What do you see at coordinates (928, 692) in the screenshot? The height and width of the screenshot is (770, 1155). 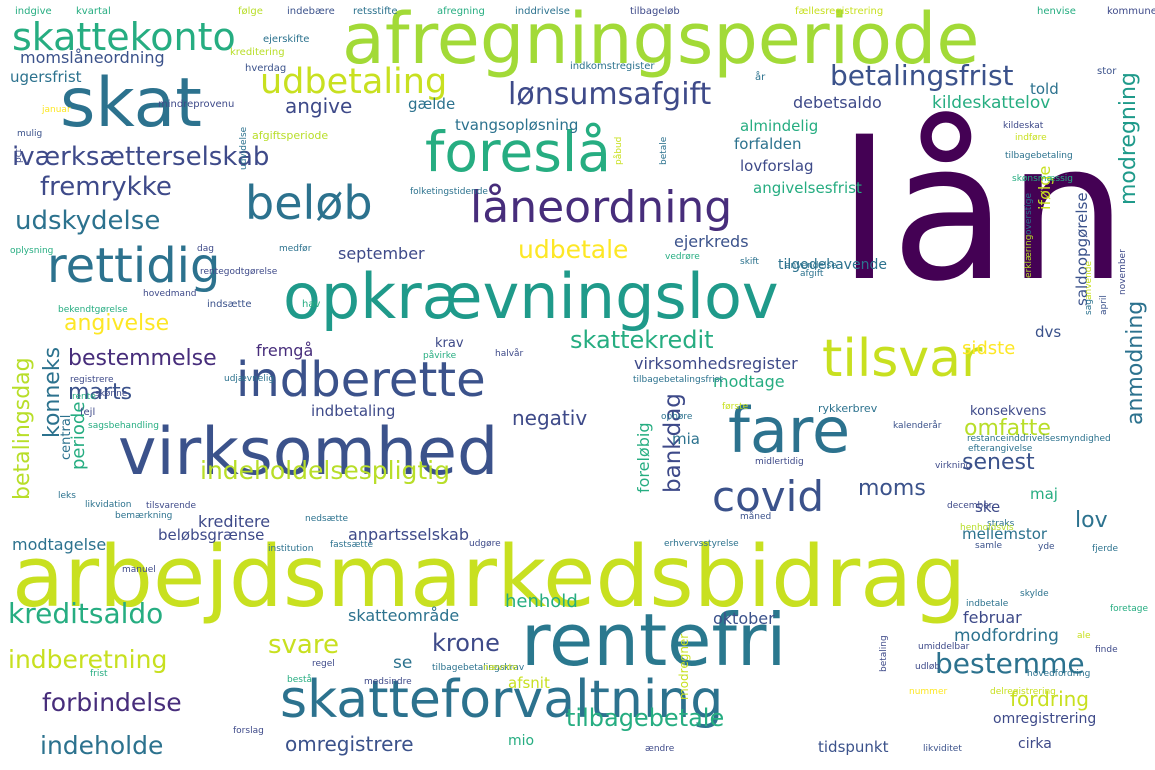 I see `word-193: nummer` at bounding box center [928, 692].